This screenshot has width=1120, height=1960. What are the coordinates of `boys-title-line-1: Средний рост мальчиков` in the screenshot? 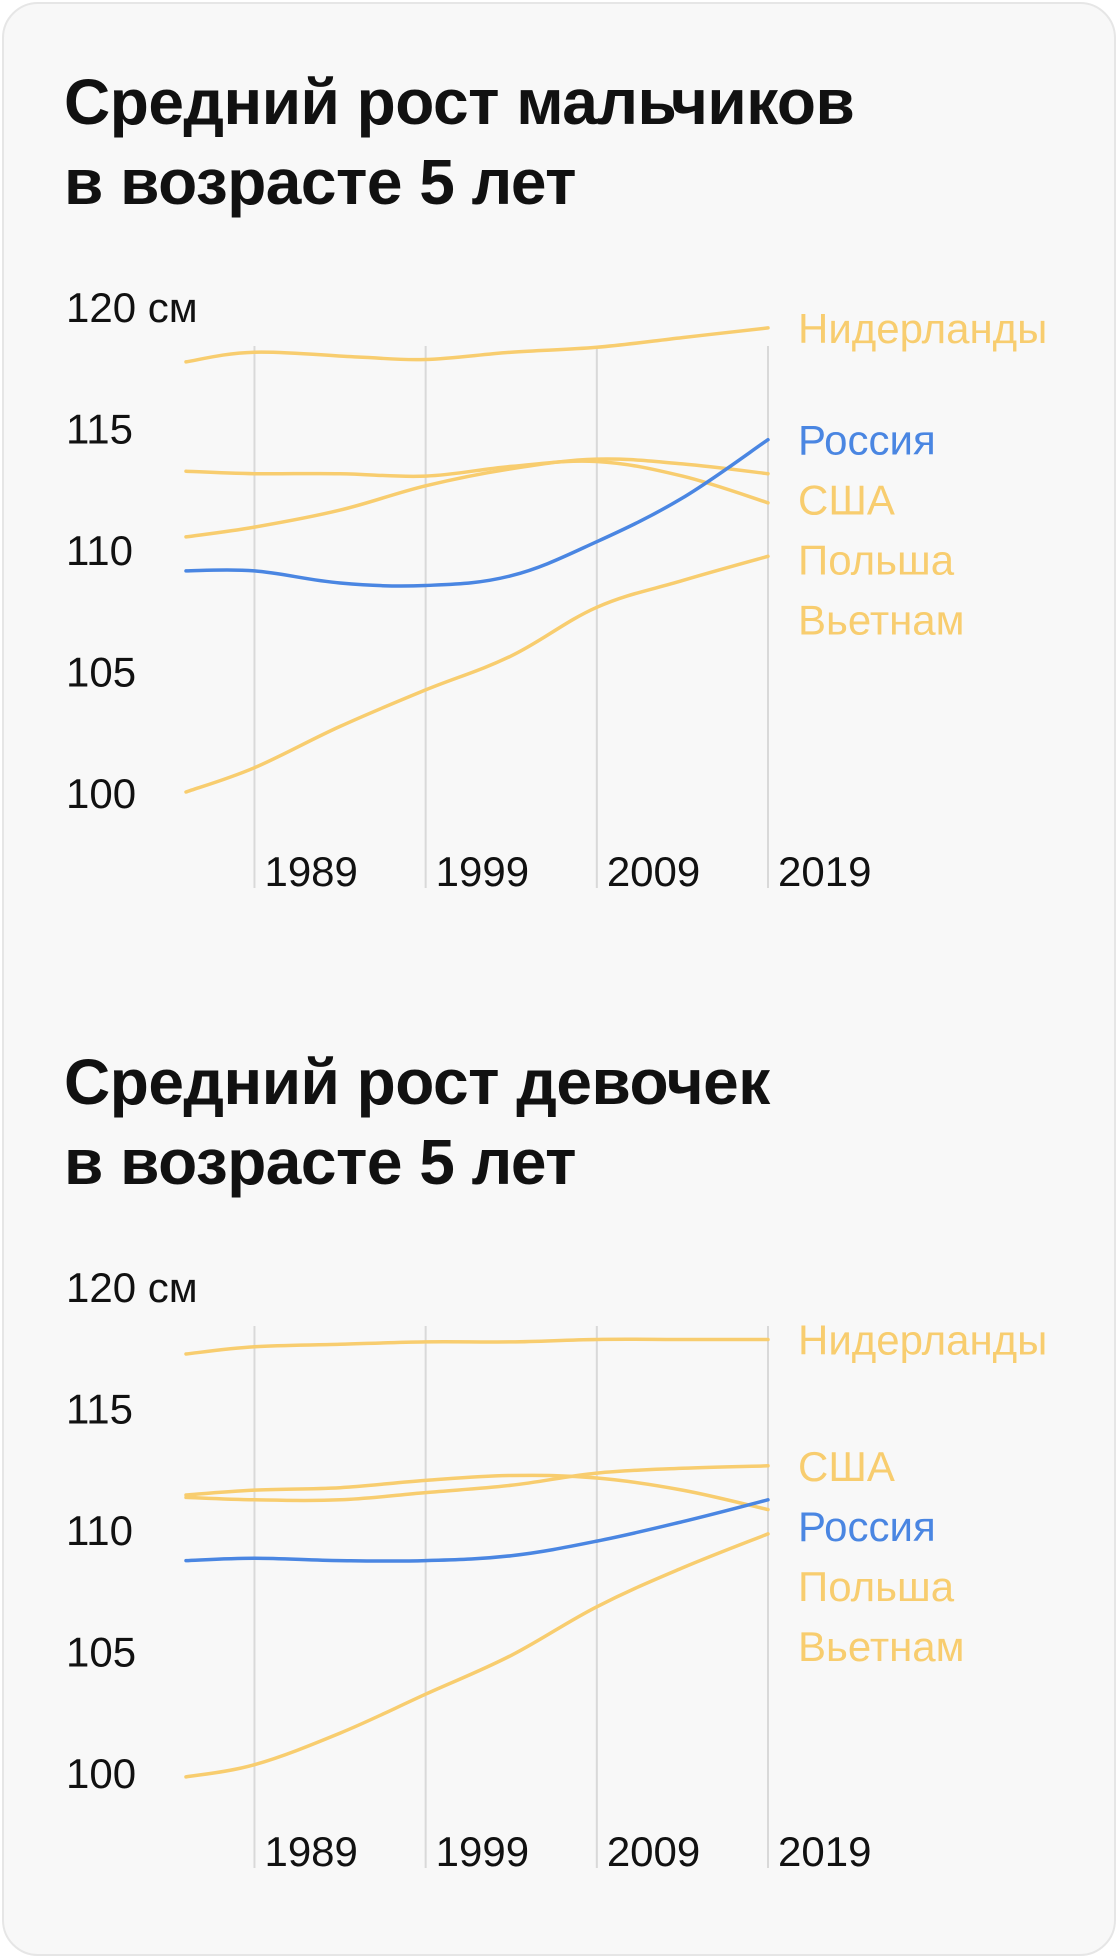 It's located at (459, 102).